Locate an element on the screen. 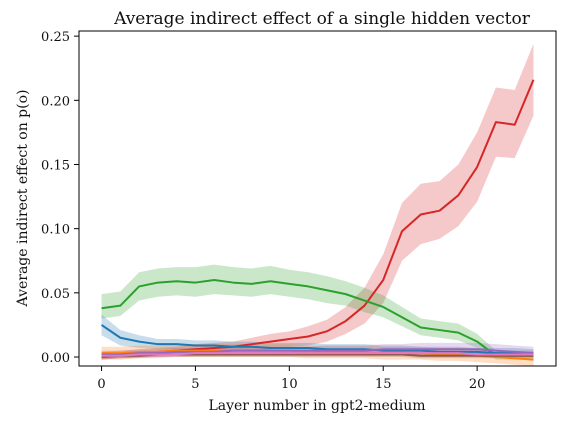  y-tick-label: 0.00 is located at coordinates (55, 358).